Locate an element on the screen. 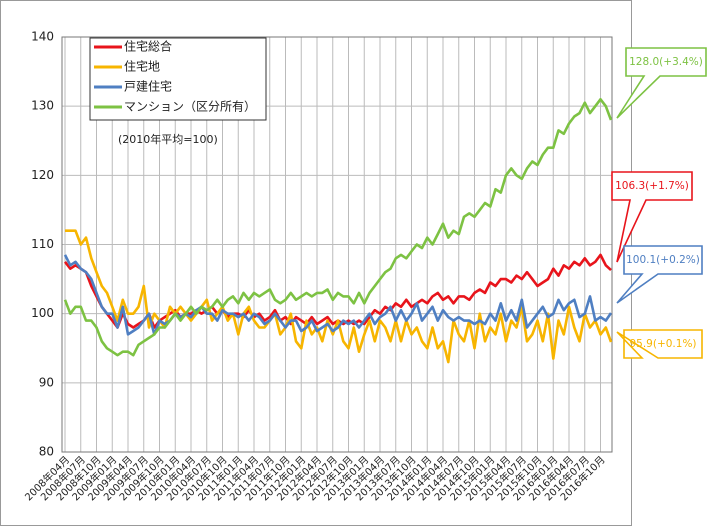 This screenshot has width=708, height=526. y-tick-label: 120 is located at coordinates (42, 175).